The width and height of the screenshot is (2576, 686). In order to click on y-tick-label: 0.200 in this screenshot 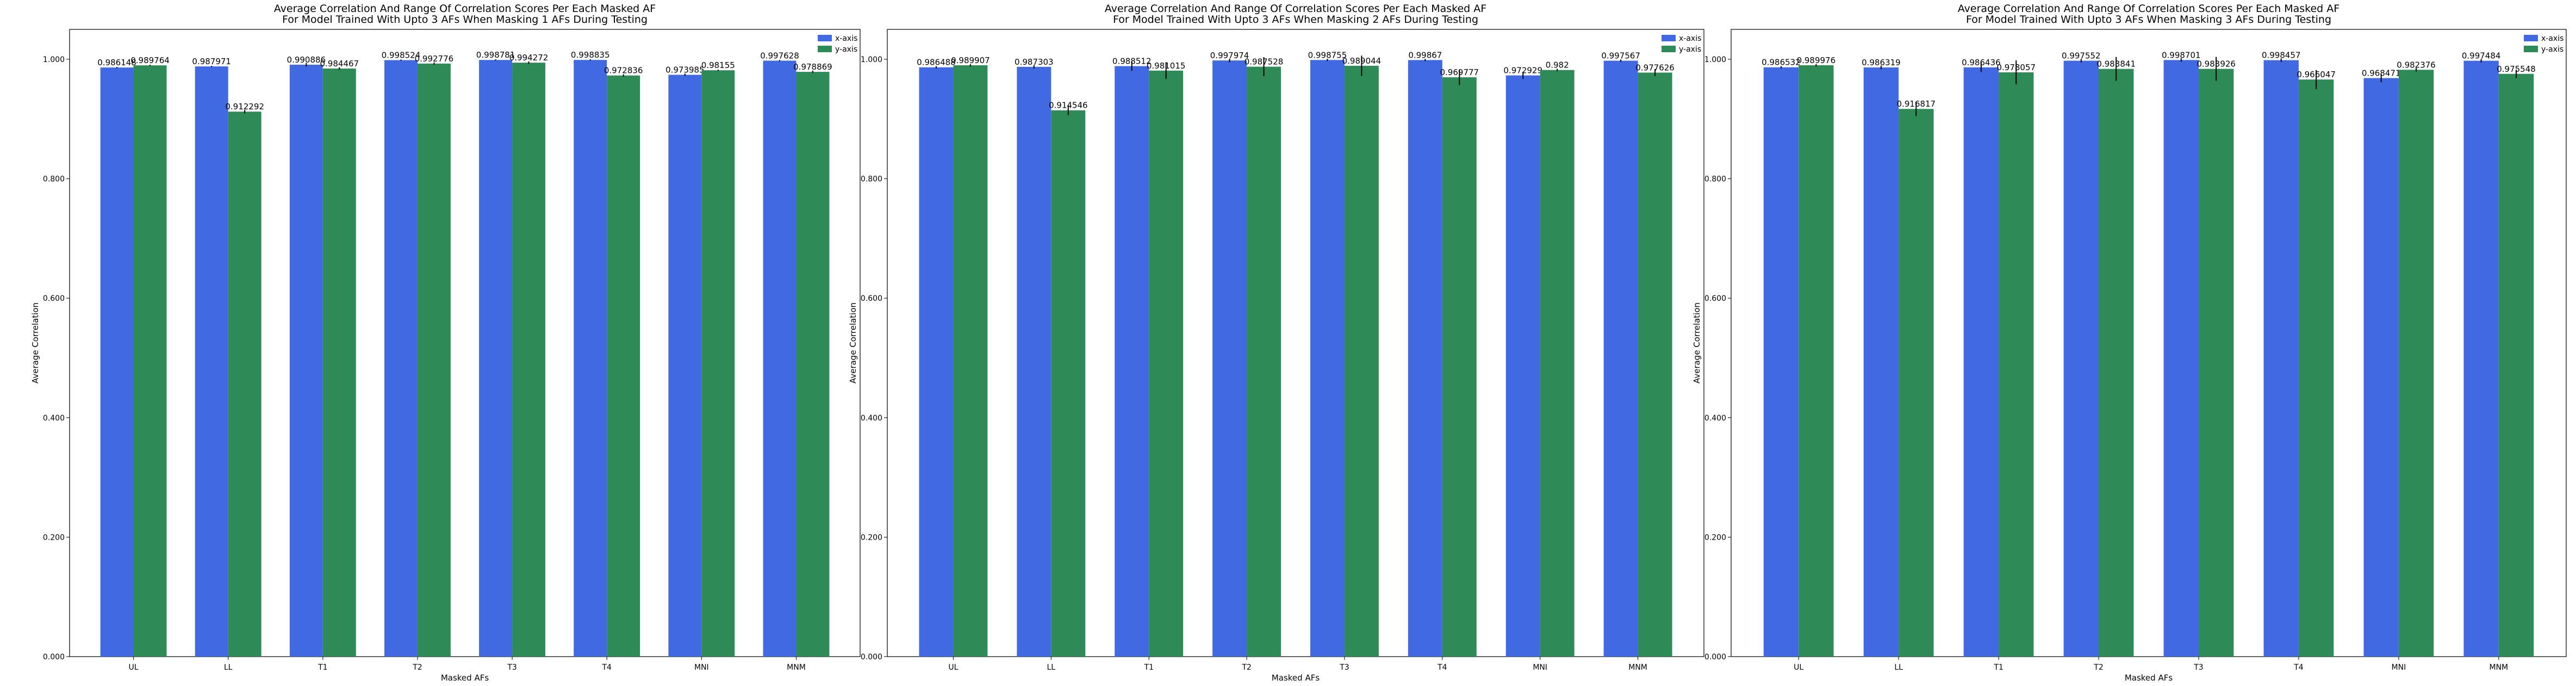, I will do `click(871, 537)`.